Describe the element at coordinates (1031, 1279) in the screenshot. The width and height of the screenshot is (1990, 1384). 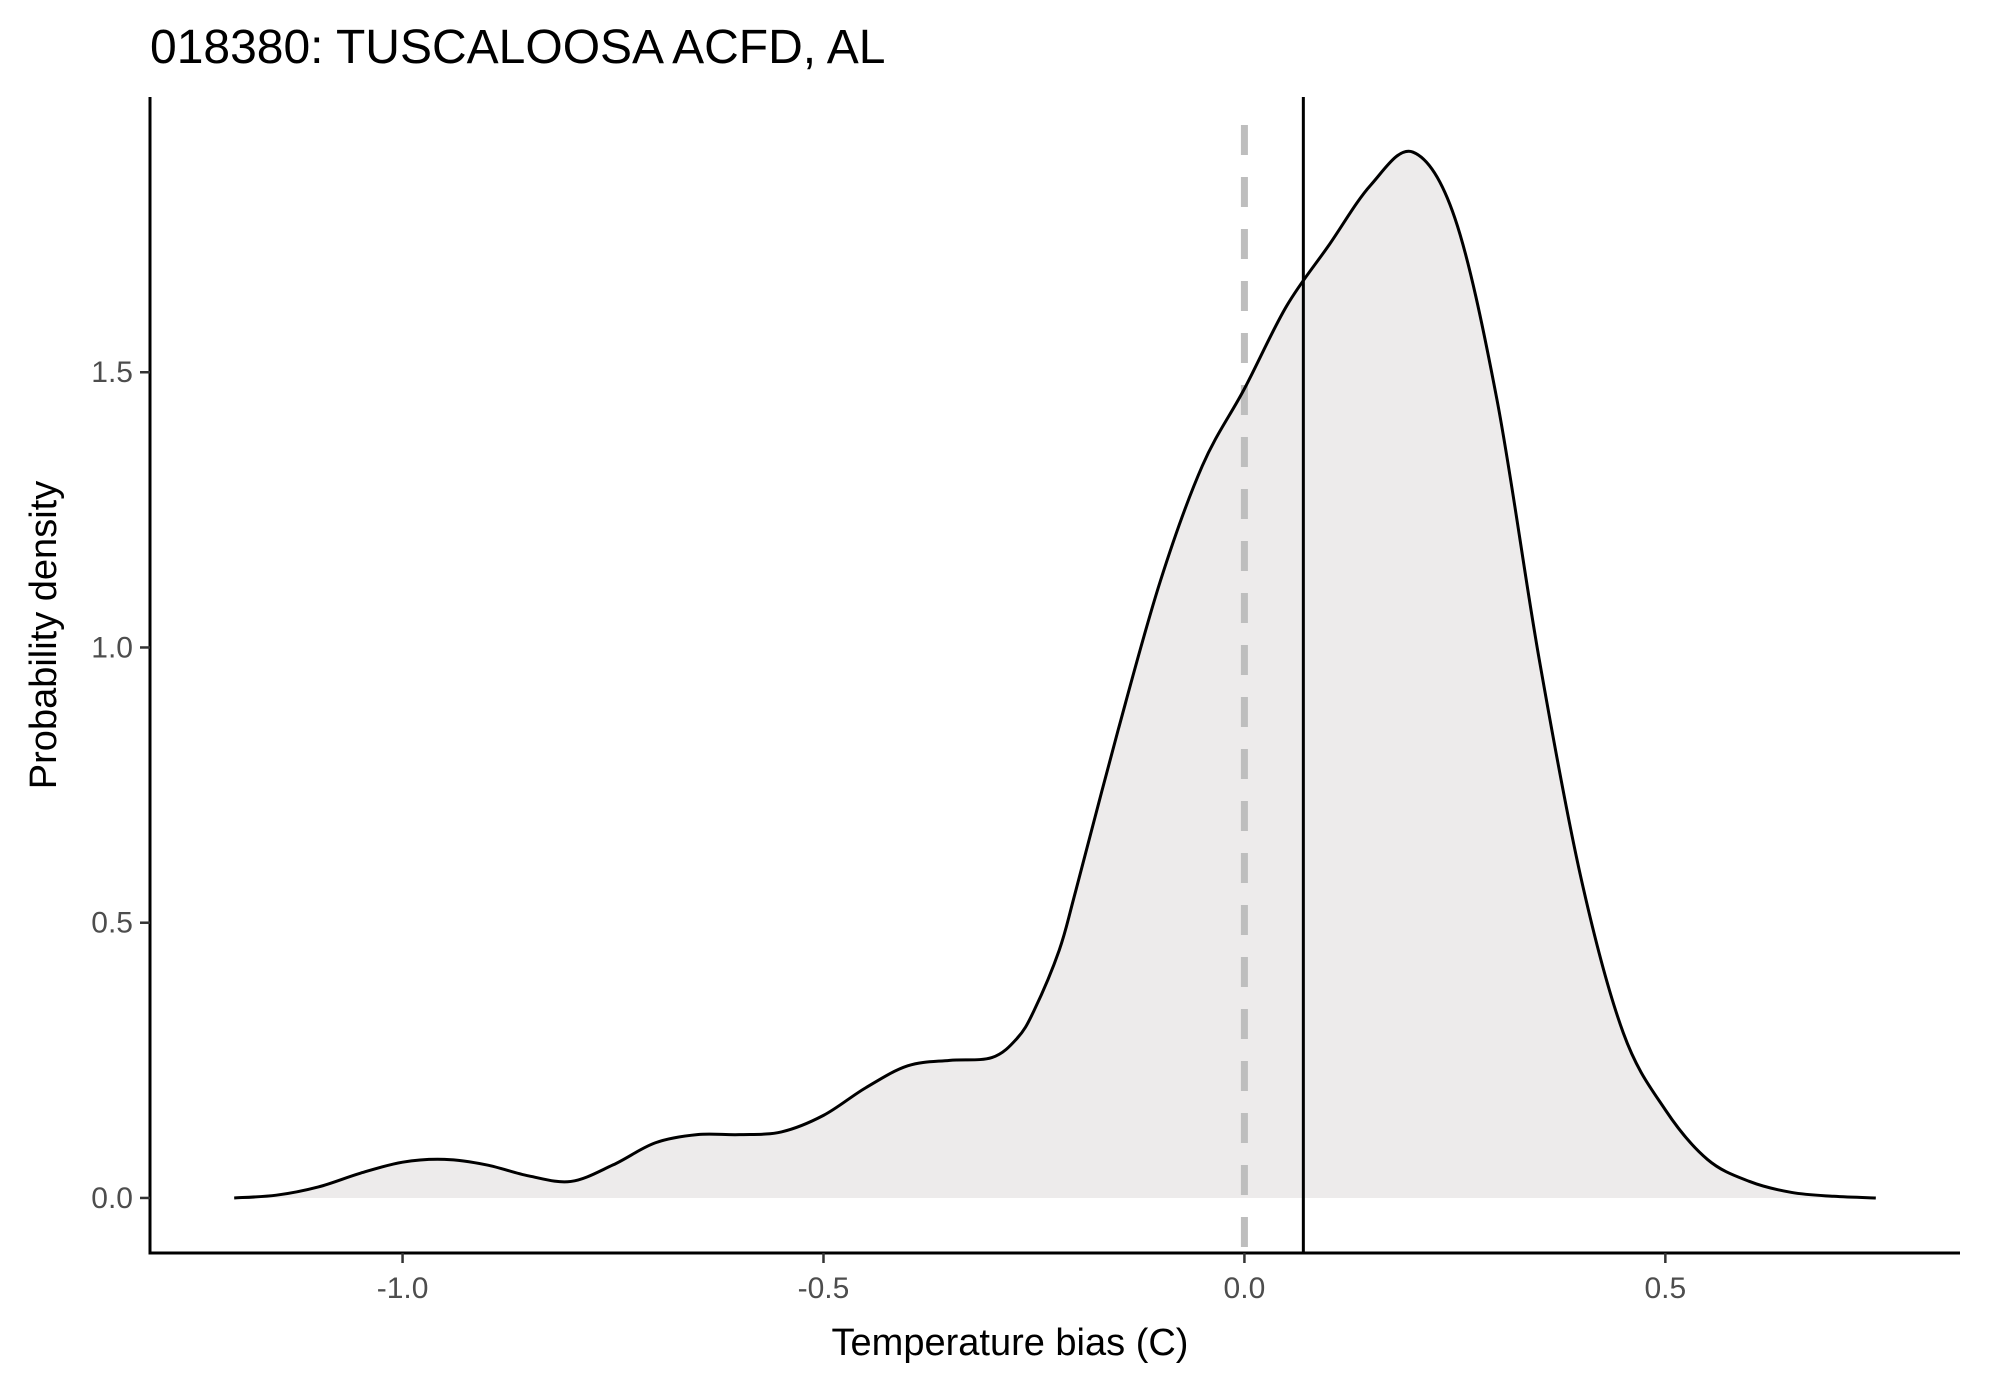
I see `x-axis-ticks: -1.0 -0.5 0.0 0.5` at that location.